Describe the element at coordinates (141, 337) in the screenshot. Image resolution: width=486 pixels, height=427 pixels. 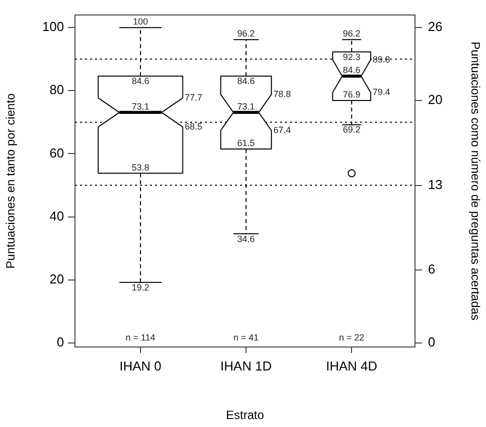
I see `annotation: n = 114` at that location.